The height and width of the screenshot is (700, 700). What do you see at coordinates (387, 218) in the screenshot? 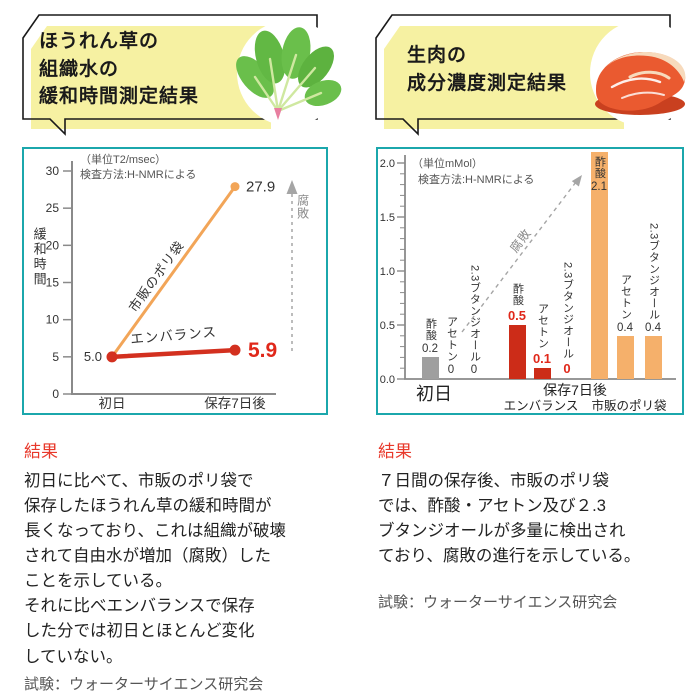
I see `y-tick-label: 1.5` at bounding box center [387, 218].